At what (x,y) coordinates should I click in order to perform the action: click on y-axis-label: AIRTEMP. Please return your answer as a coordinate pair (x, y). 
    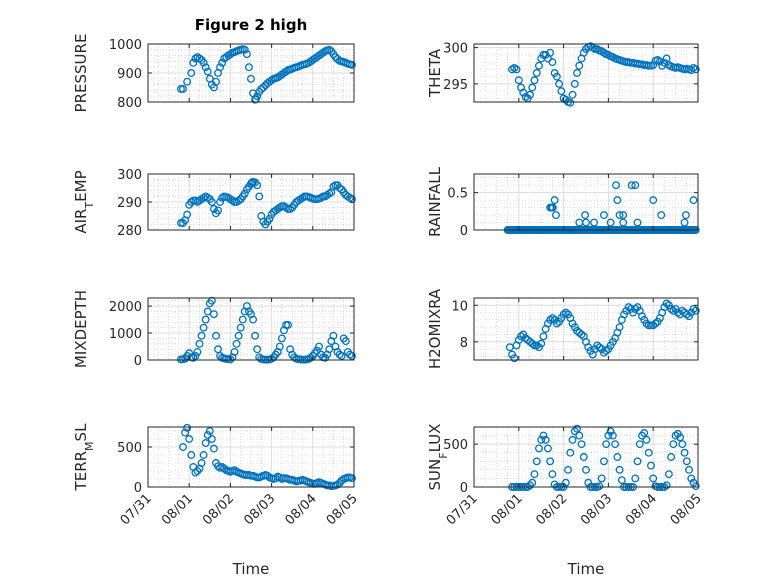
    Looking at the image, I should click on (84, 201).